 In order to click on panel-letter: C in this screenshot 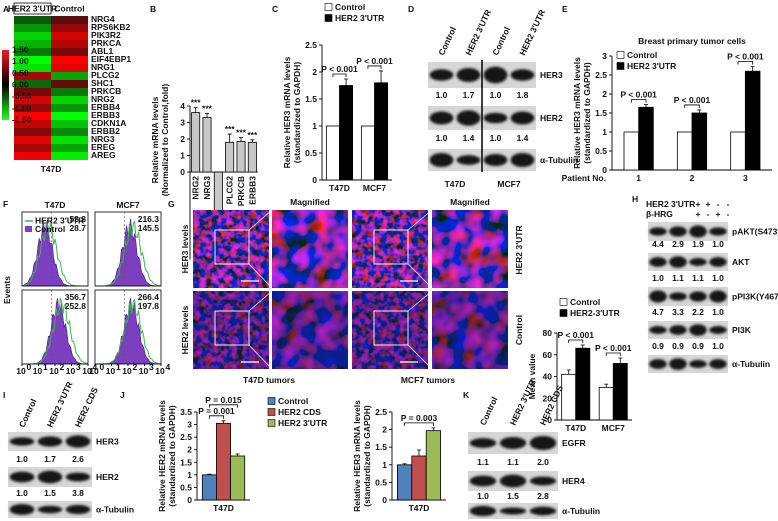, I will do `click(275, 9)`.